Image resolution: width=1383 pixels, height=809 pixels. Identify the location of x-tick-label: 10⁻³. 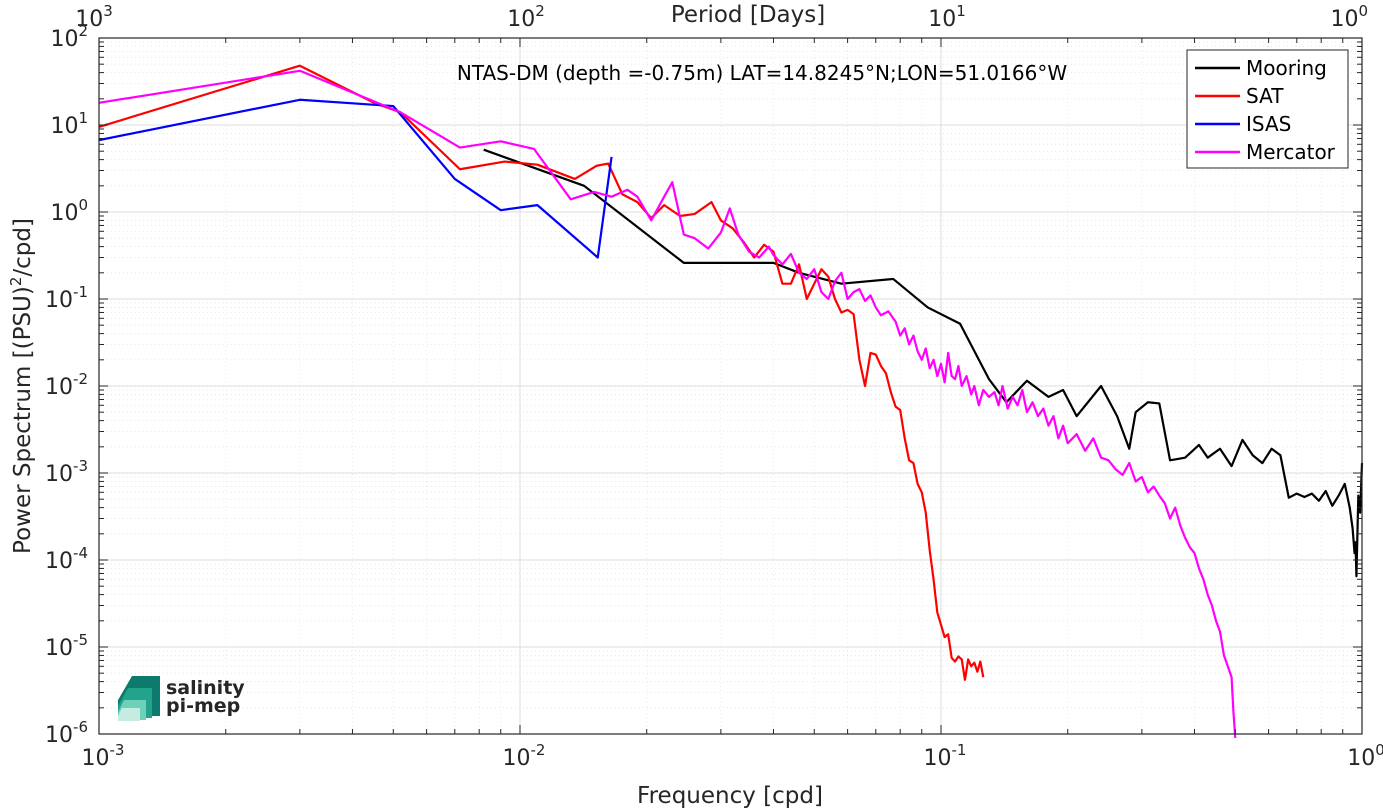
(103, 756).